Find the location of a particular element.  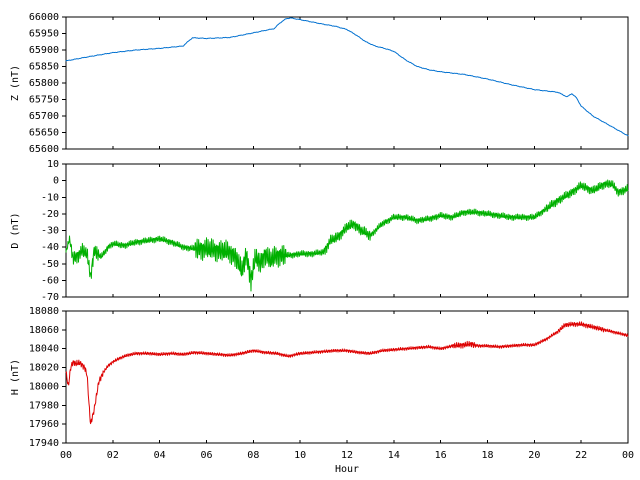

y-tick-label: 17940 is located at coordinates (44, 443).